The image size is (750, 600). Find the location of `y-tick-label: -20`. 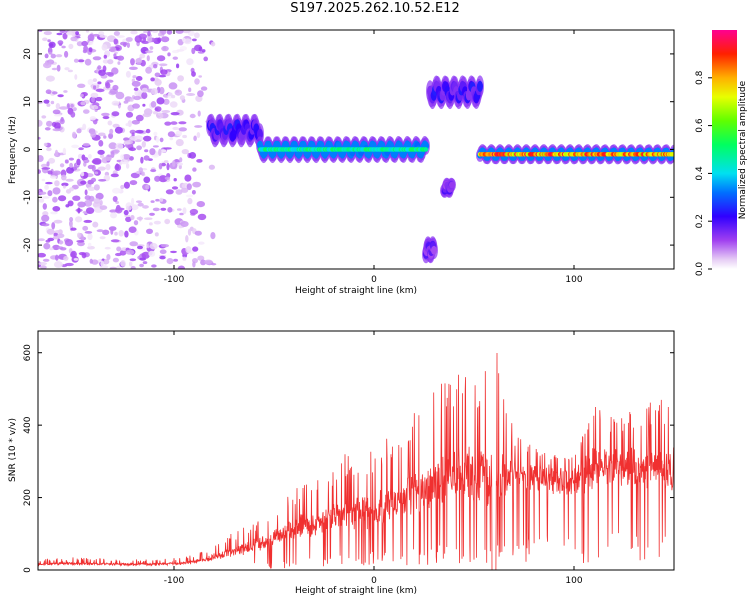

y-tick-label: -20 is located at coordinates (28, 244).